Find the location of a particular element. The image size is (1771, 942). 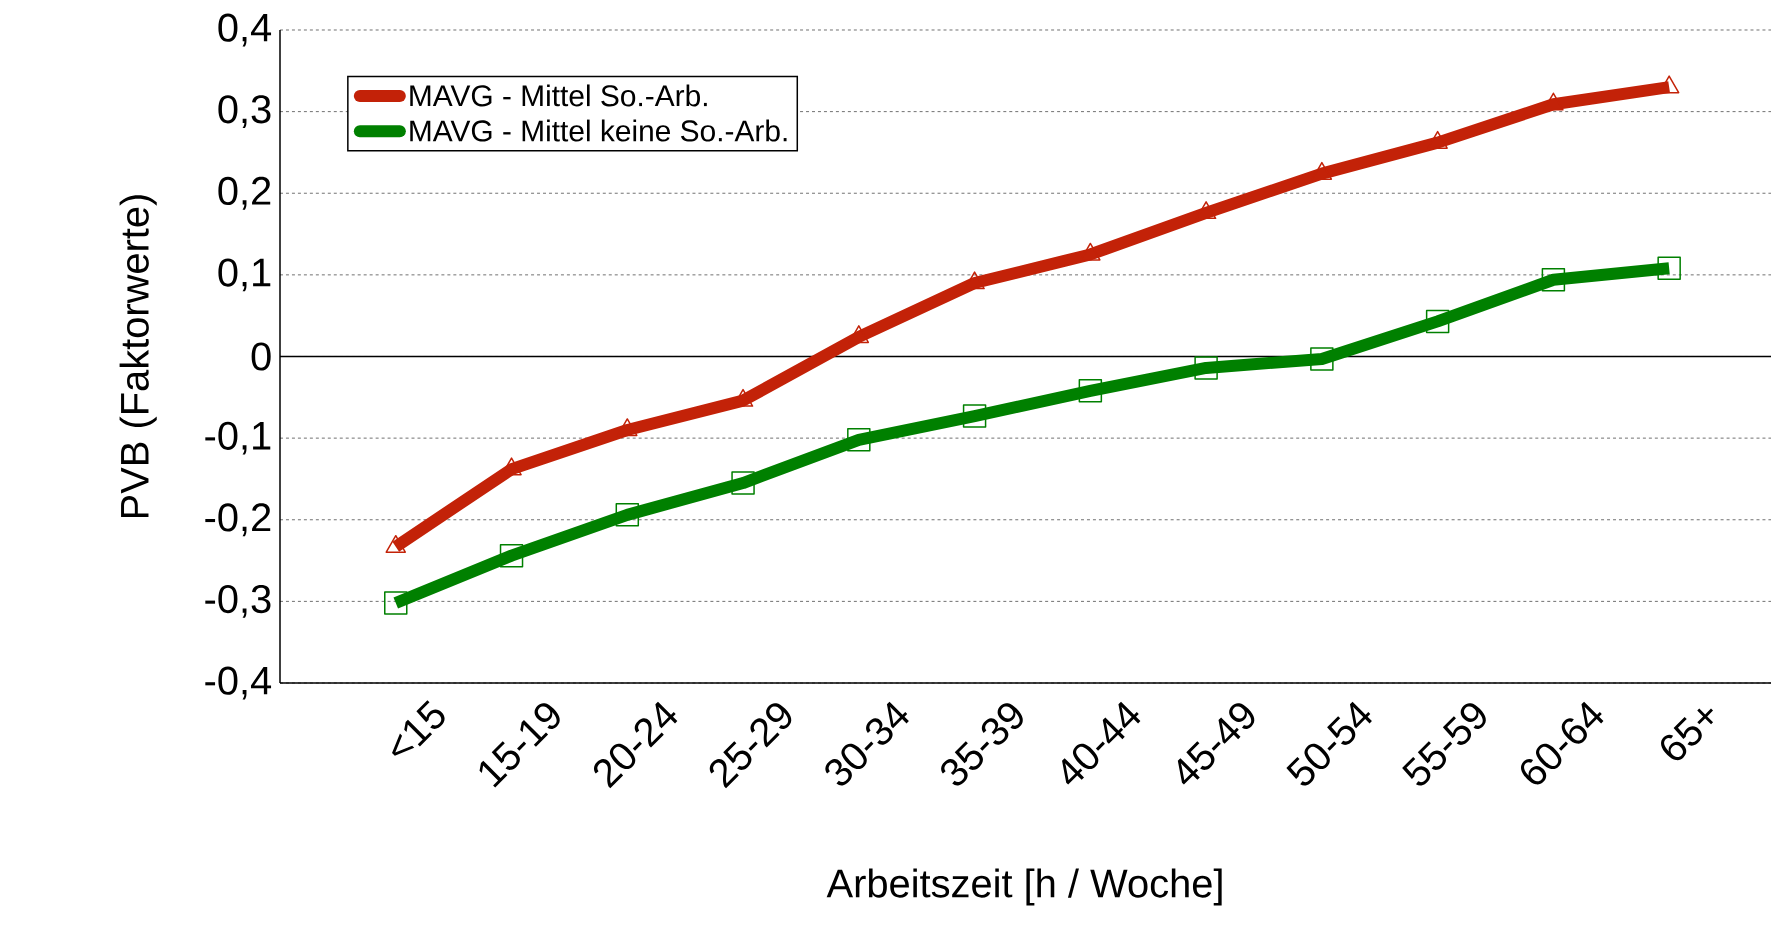

x-tick-label: 65+ is located at coordinates (1687, 734).